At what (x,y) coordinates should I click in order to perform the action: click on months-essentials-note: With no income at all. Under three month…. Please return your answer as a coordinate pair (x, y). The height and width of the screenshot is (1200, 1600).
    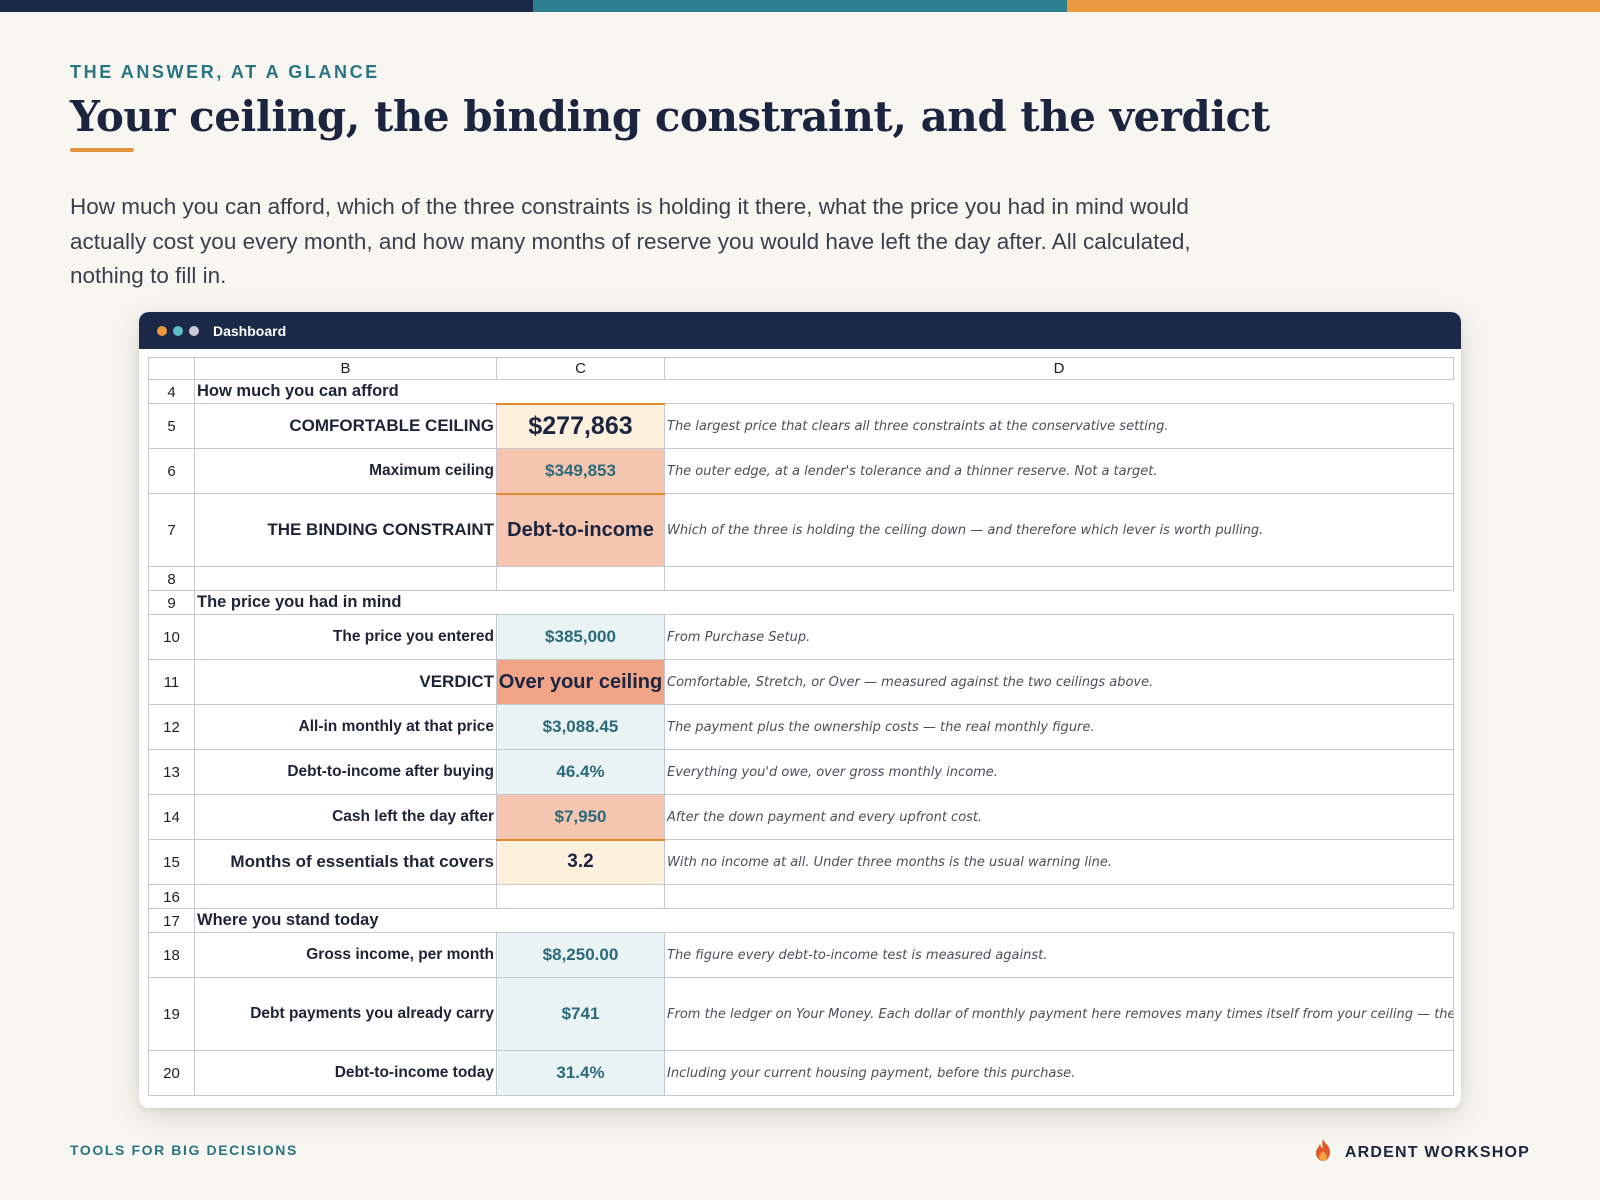
    Looking at the image, I should click on (1059, 862).